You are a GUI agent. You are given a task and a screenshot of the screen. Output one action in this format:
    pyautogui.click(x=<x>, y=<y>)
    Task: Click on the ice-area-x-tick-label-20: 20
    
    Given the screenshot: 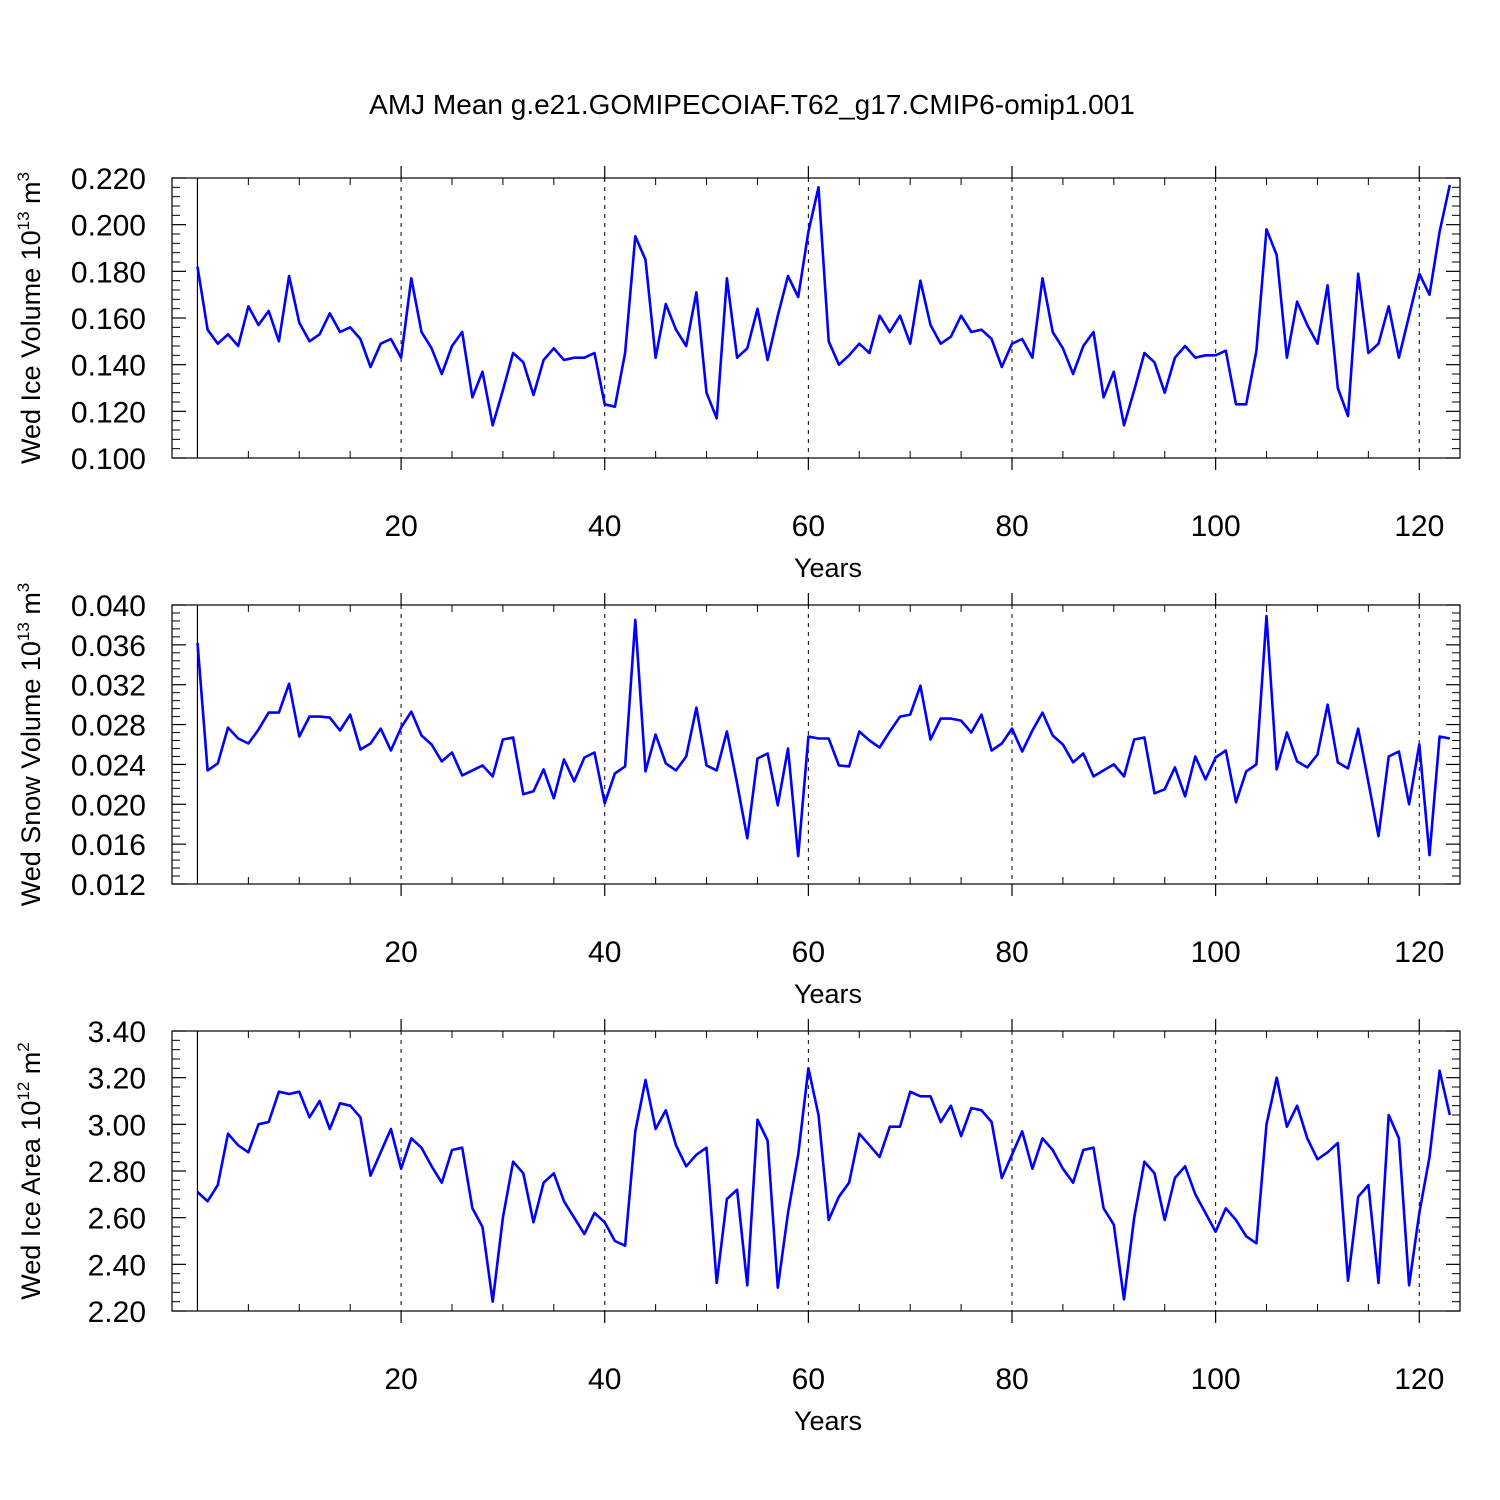 What is the action you would take?
    pyautogui.click(x=400, y=1379)
    